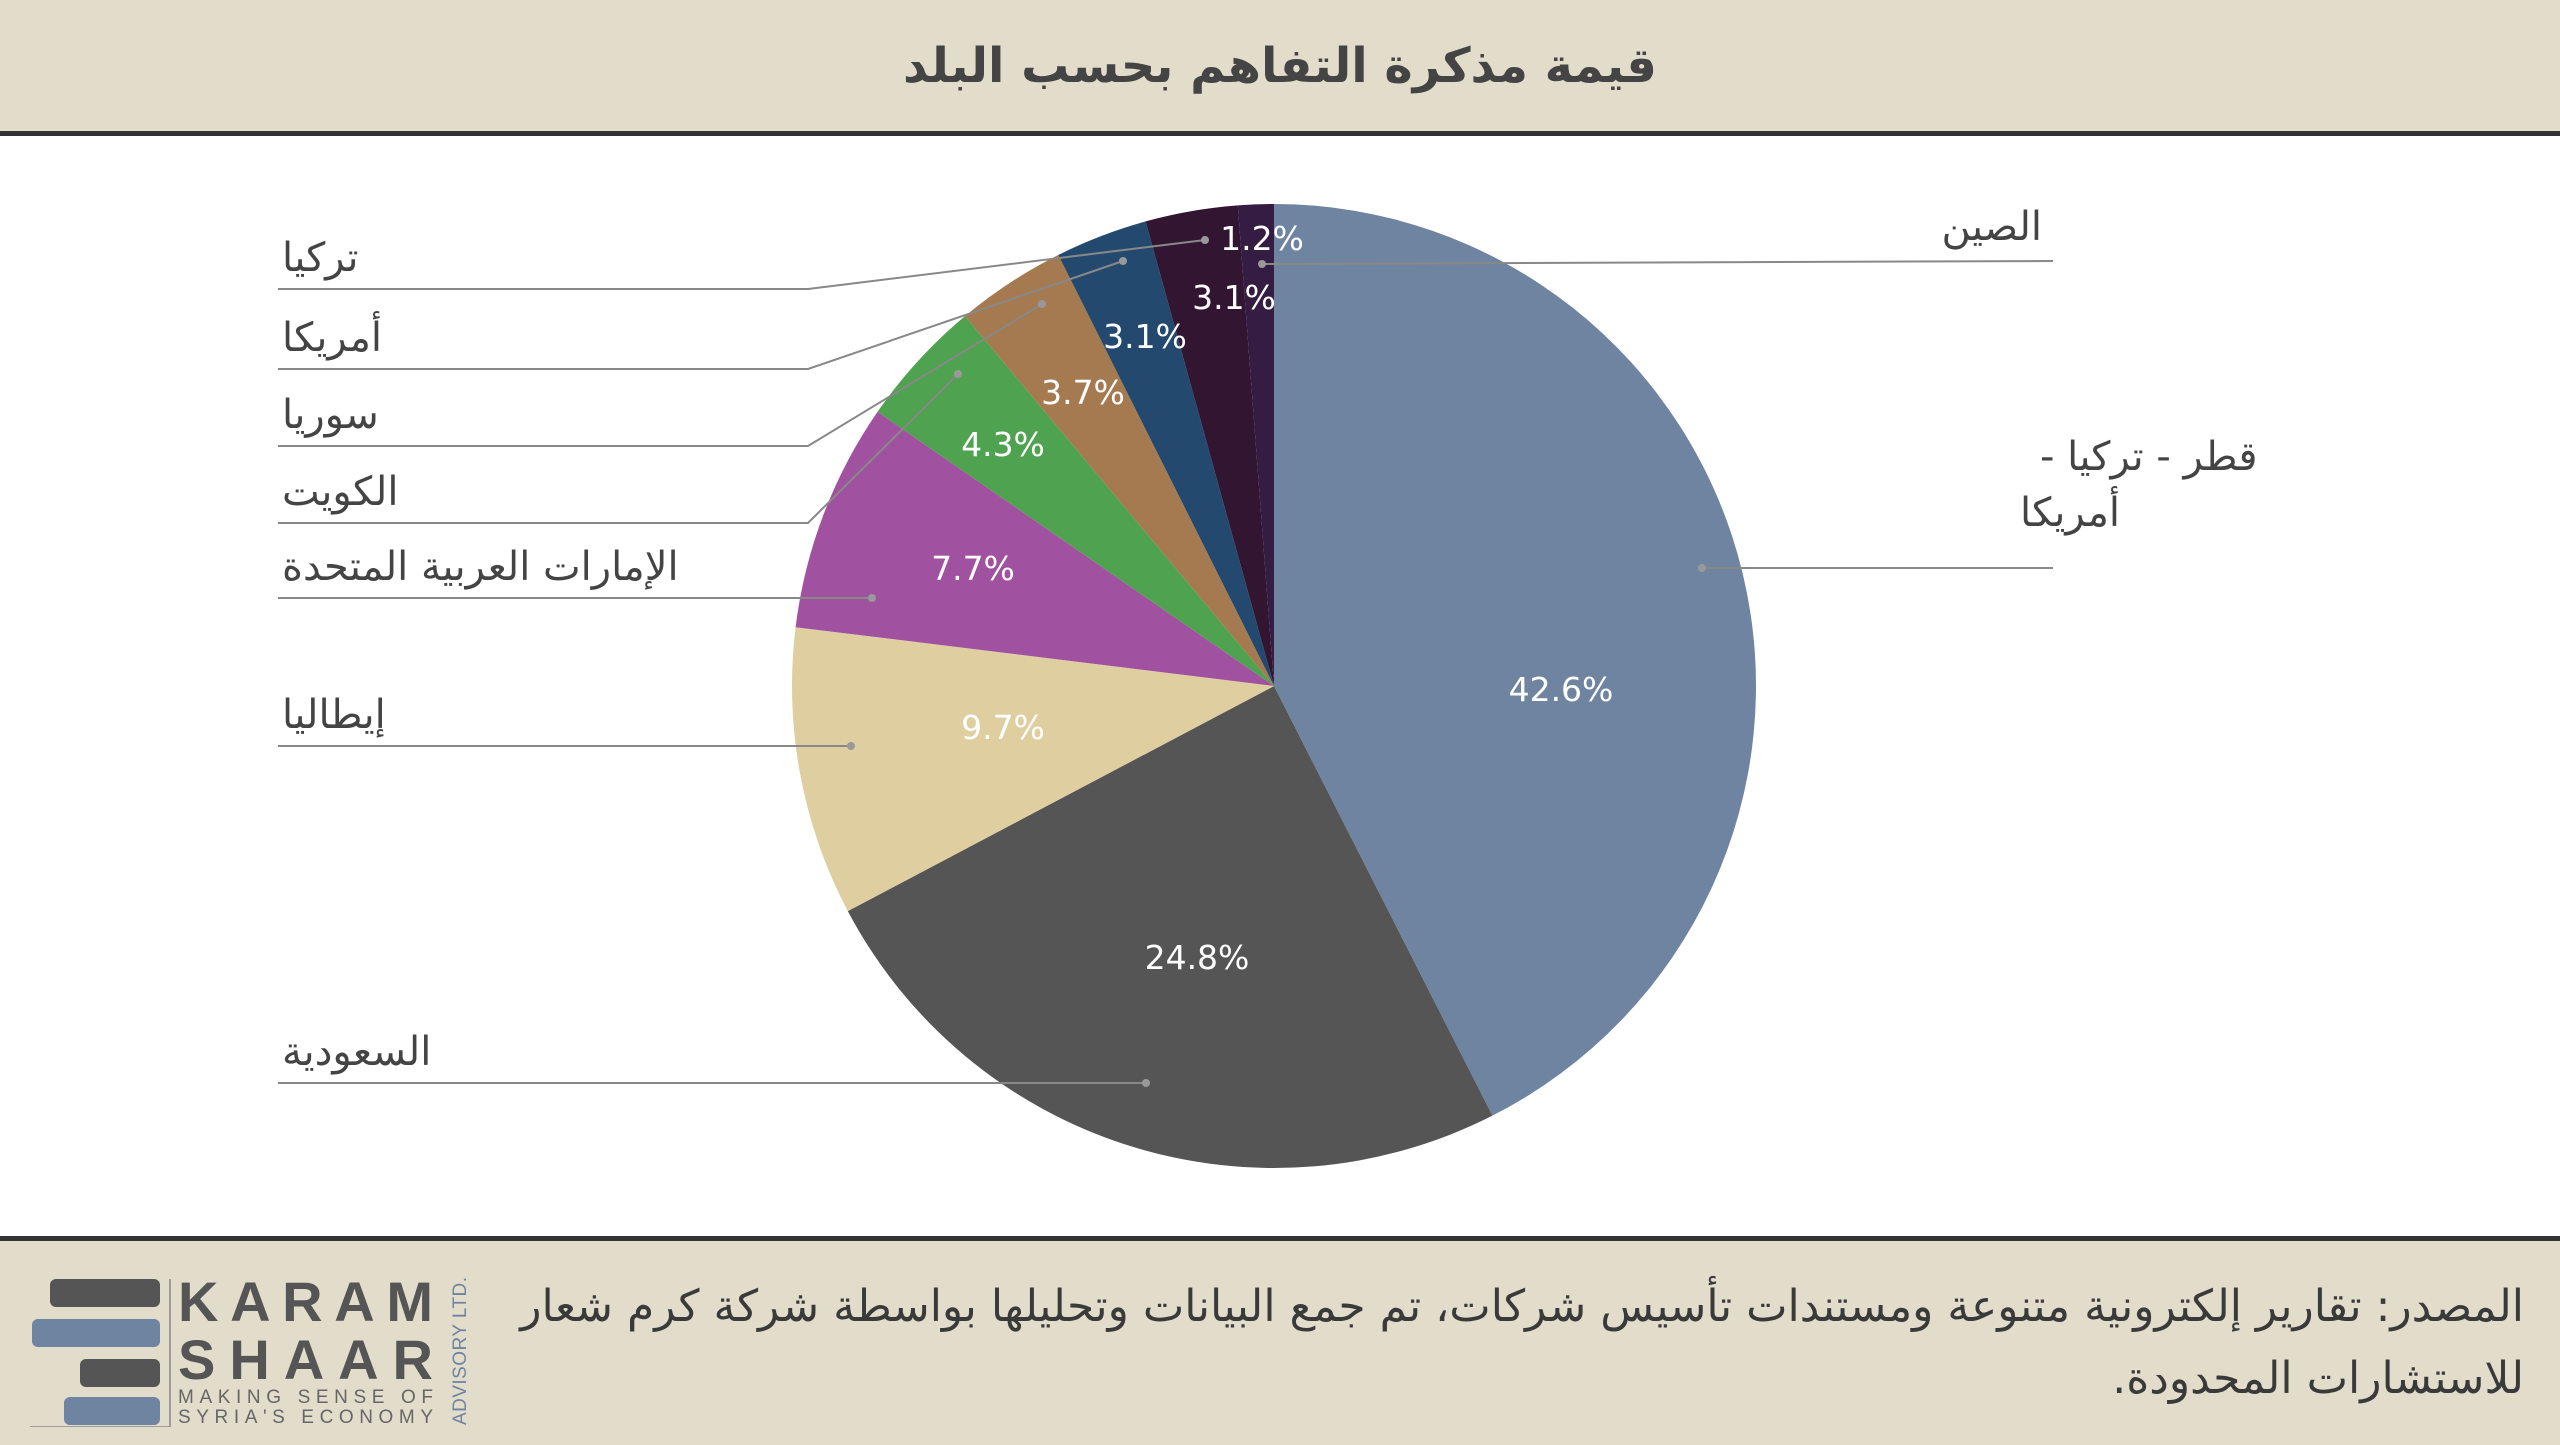 Image resolution: width=2560 pixels, height=1445 pixels. What do you see at coordinates (1561, 689) in the screenshot?
I see `data-label: 42.6%` at bounding box center [1561, 689].